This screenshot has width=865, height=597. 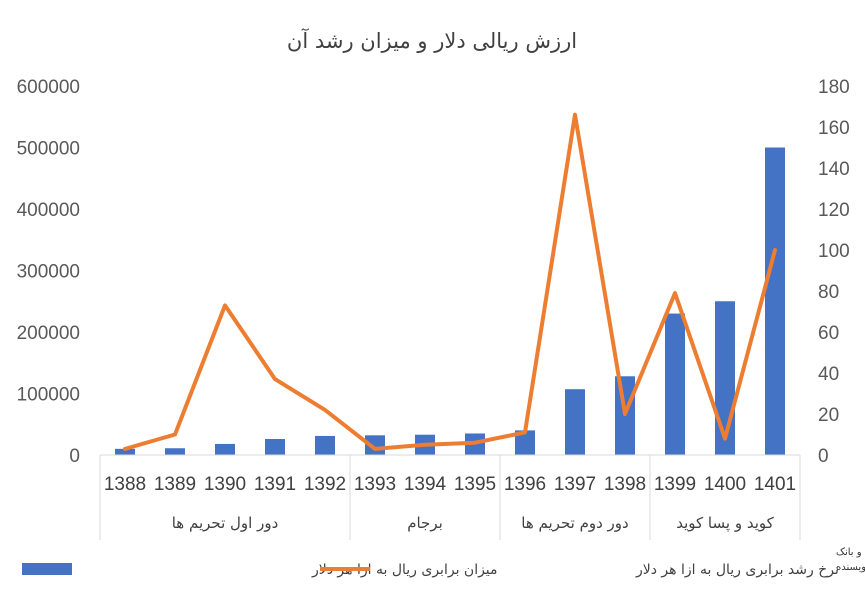 I want to click on left-tick-label: 400000, so click(x=48, y=210).